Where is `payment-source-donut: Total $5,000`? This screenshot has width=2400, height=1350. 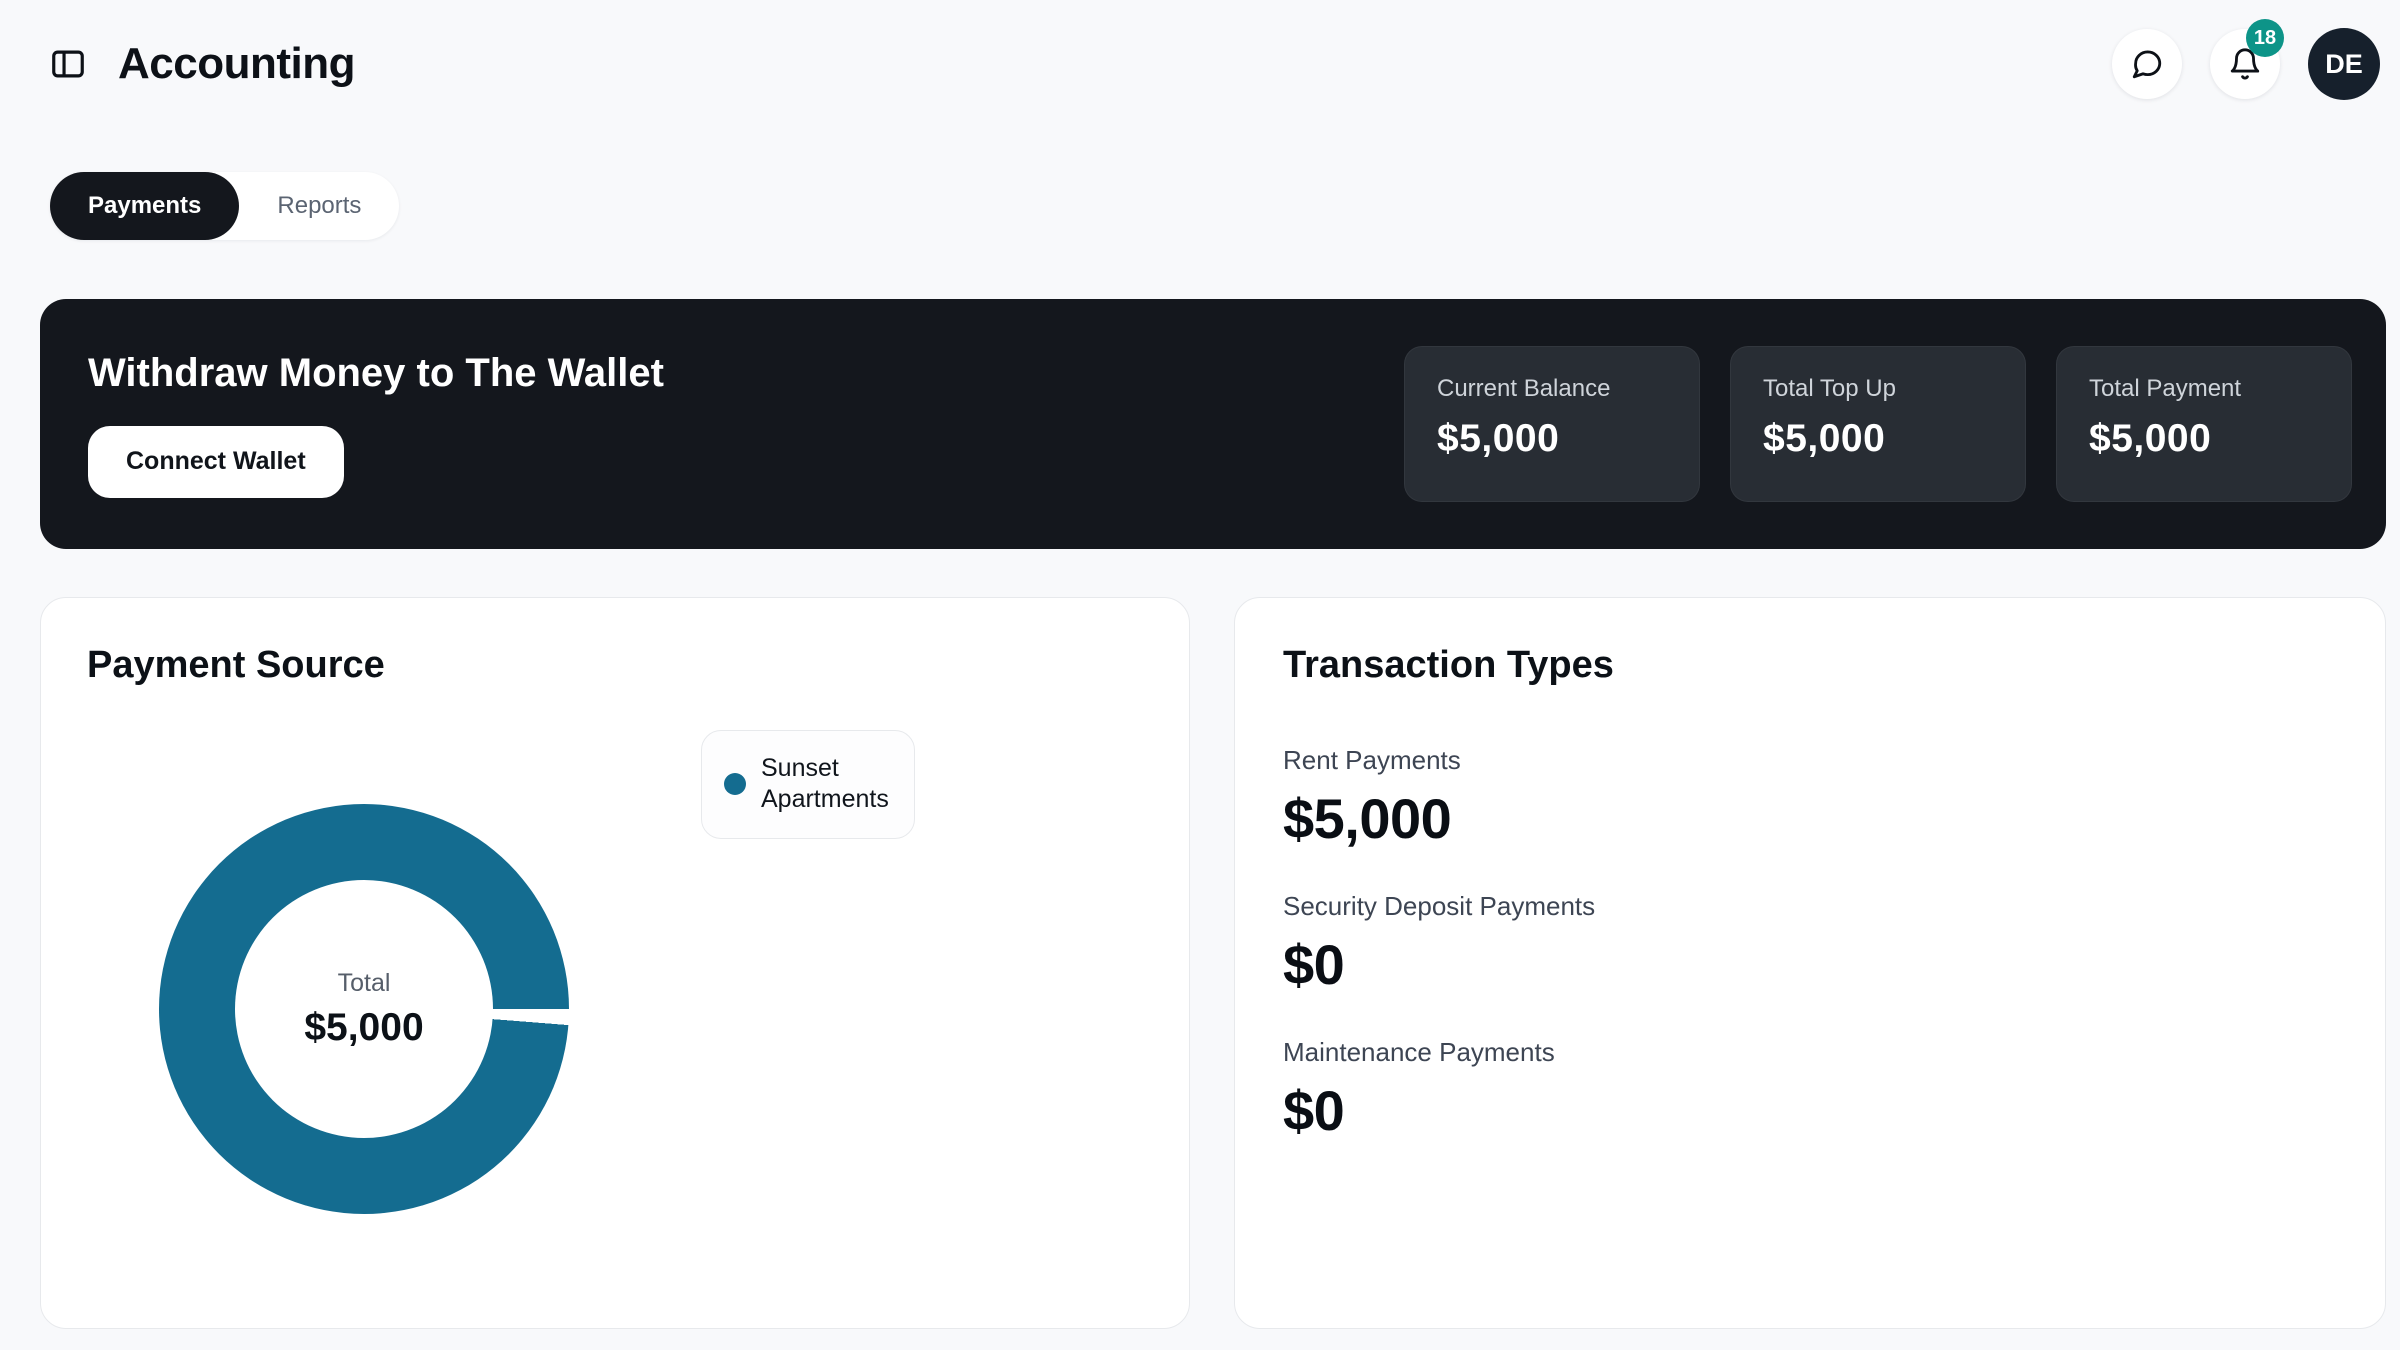
payment-source-donut: Total $5,000 is located at coordinates (364, 1009).